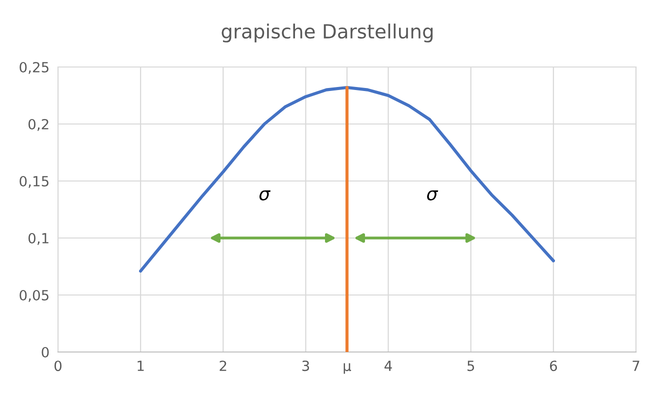 This screenshot has width=655, height=395. What do you see at coordinates (223, 365) in the screenshot?
I see `x-tick-label: 2` at bounding box center [223, 365].